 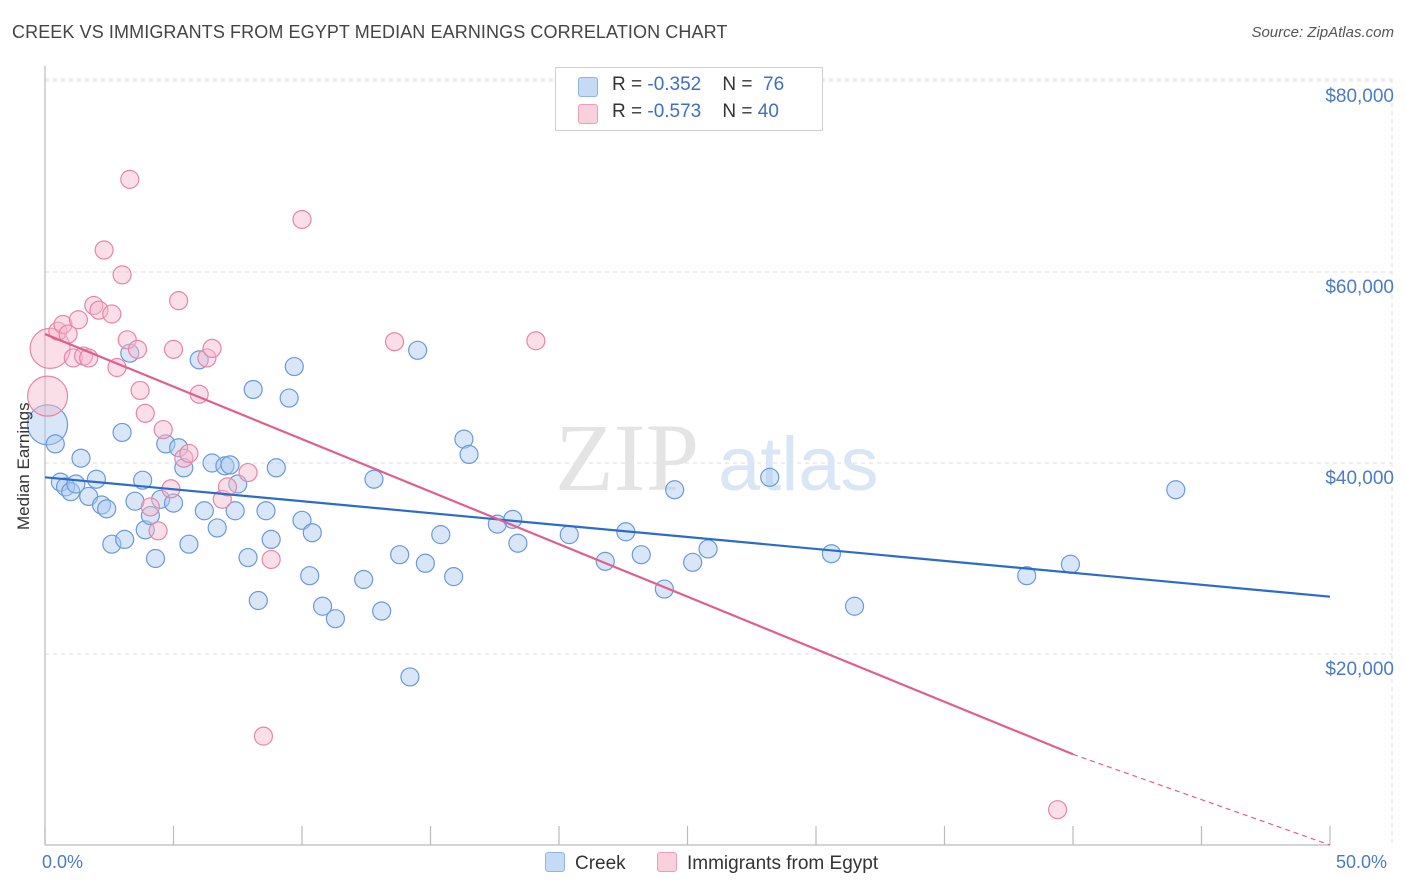 What do you see at coordinates (630, 111) in the screenshot?
I see `egypt-r-label: R =` at bounding box center [630, 111].